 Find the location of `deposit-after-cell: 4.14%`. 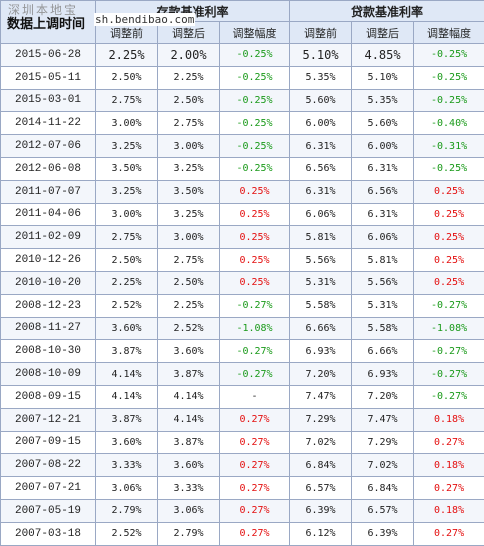

deposit-after-cell: 4.14% is located at coordinates (189, 419).